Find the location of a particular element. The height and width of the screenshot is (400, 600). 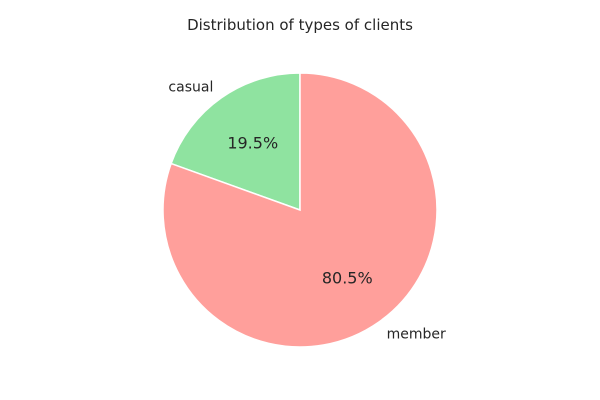

slice-percentage-member: 80.5% is located at coordinates (347, 277).